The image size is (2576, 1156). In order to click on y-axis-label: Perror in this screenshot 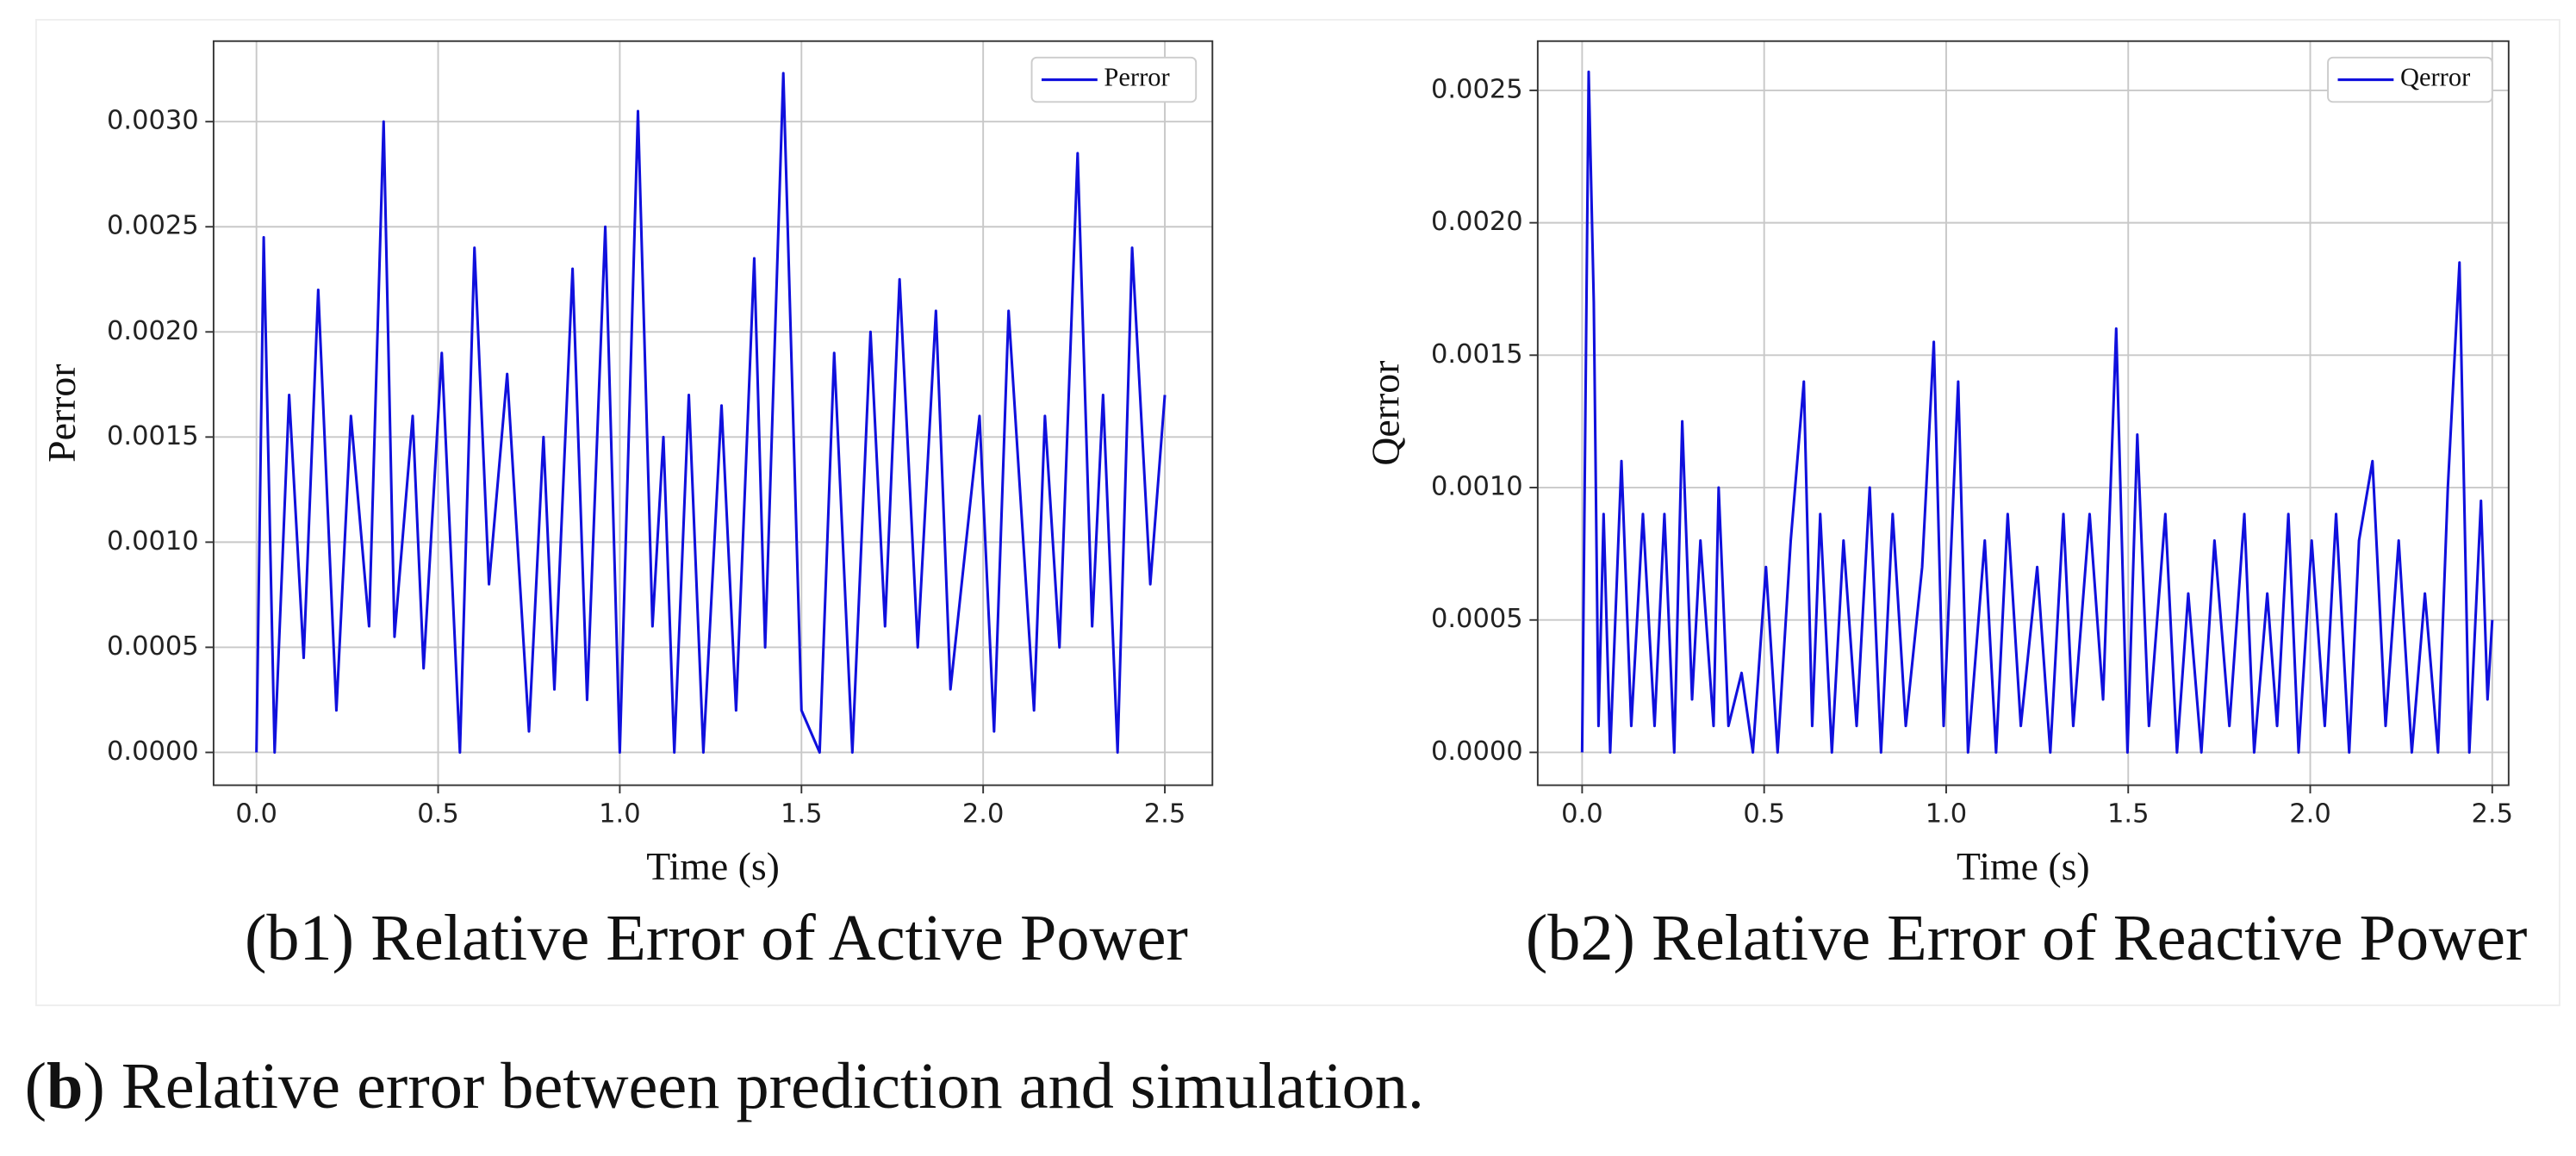, I will do `click(62, 413)`.